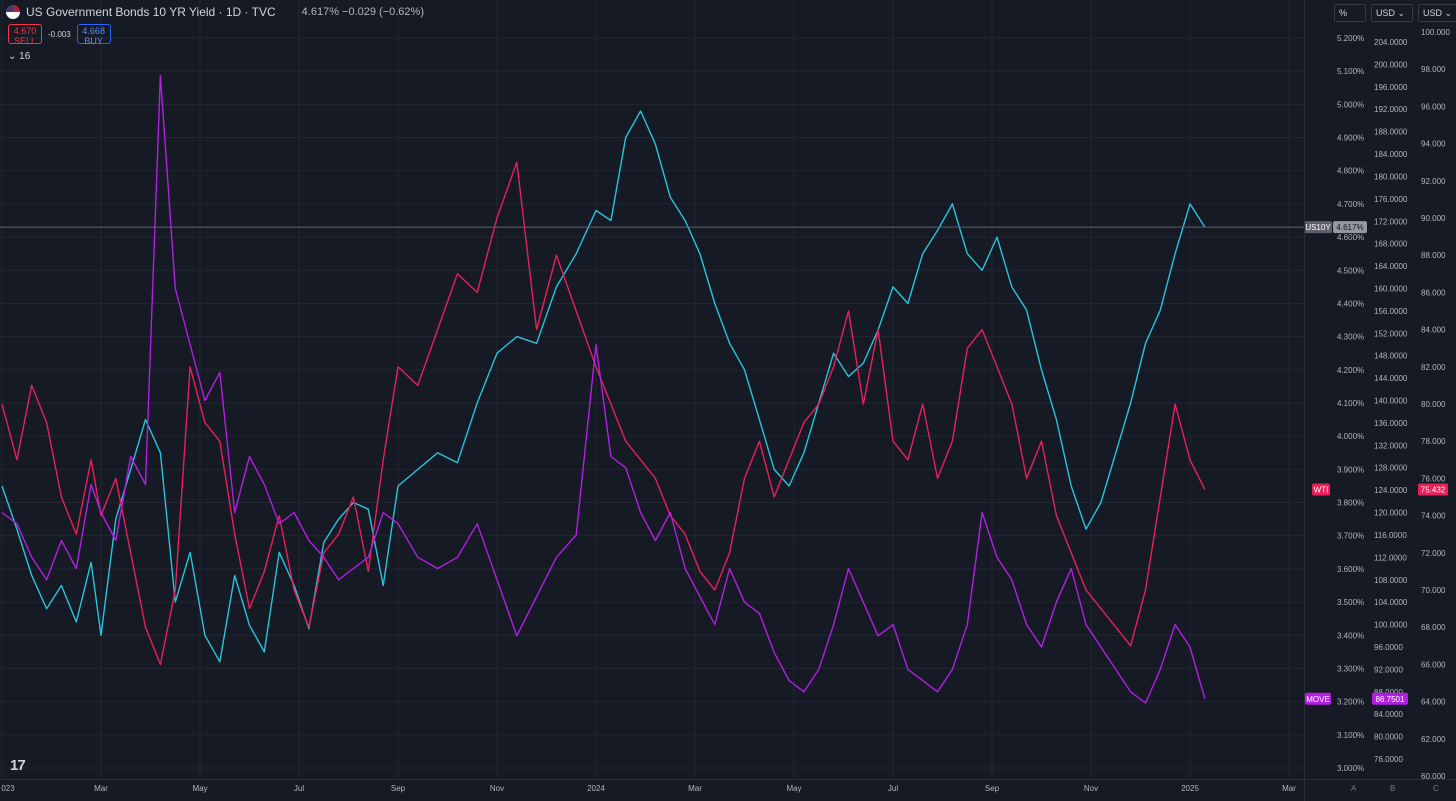  What do you see at coordinates (1433, 490) in the screenshot?
I see `value-wti: 75.432` at bounding box center [1433, 490].